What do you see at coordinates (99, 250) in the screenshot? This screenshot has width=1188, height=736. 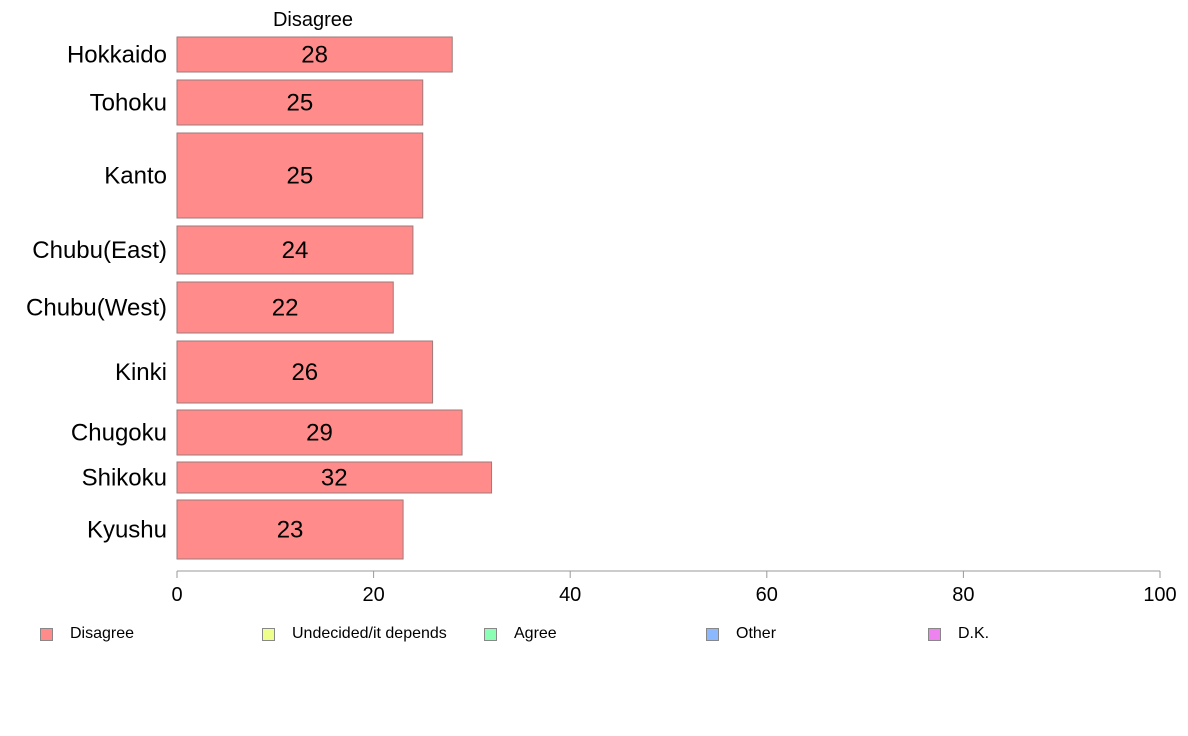 I see `category-label: Chubu(East)` at bounding box center [99, 250].